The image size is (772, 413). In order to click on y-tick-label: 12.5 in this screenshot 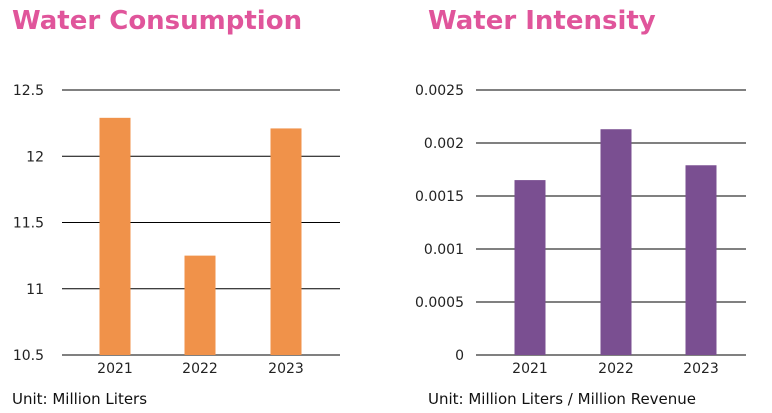, I will do `click(28, 91)`.